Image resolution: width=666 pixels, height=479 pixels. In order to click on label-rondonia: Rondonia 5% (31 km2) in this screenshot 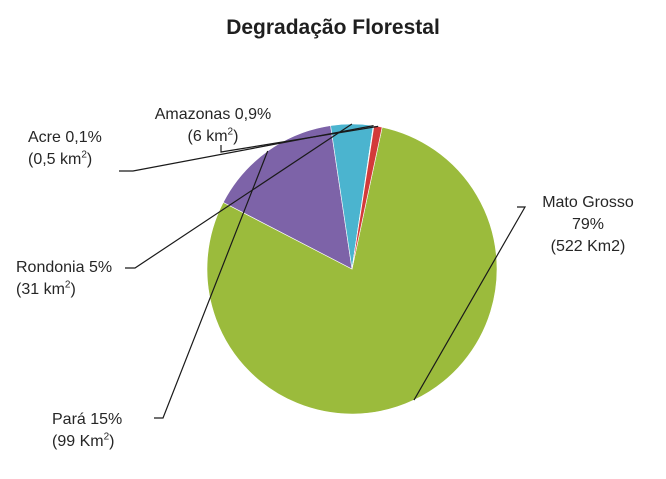, I will do `click(64, 279)`.